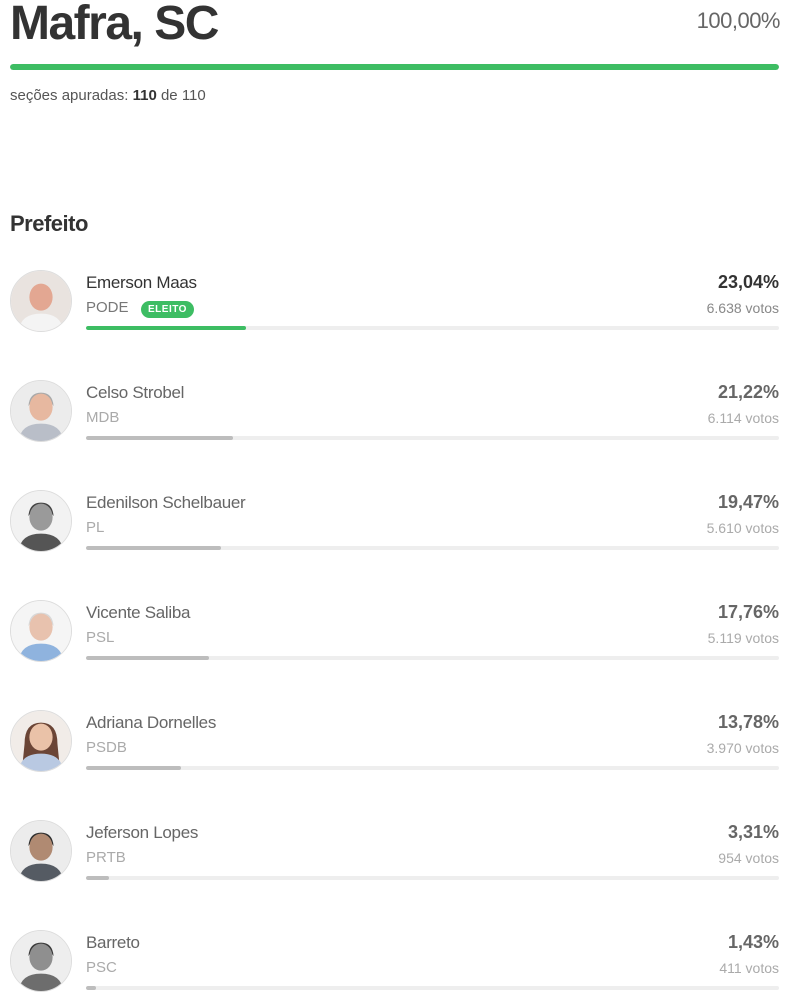 The height and width of the screenshot is (999, 807). Describe the element at coordinates (41, 301) in the screenshot. I see `bald-man-icon` at that location.